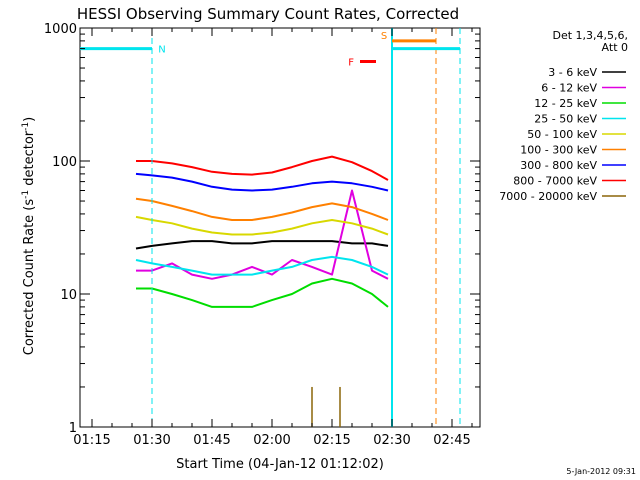 This screenshot has height=480, width=640. Describe the element at coordinates (161, 50) in the screenshot. I see `annotation-label-0: N` at that location.